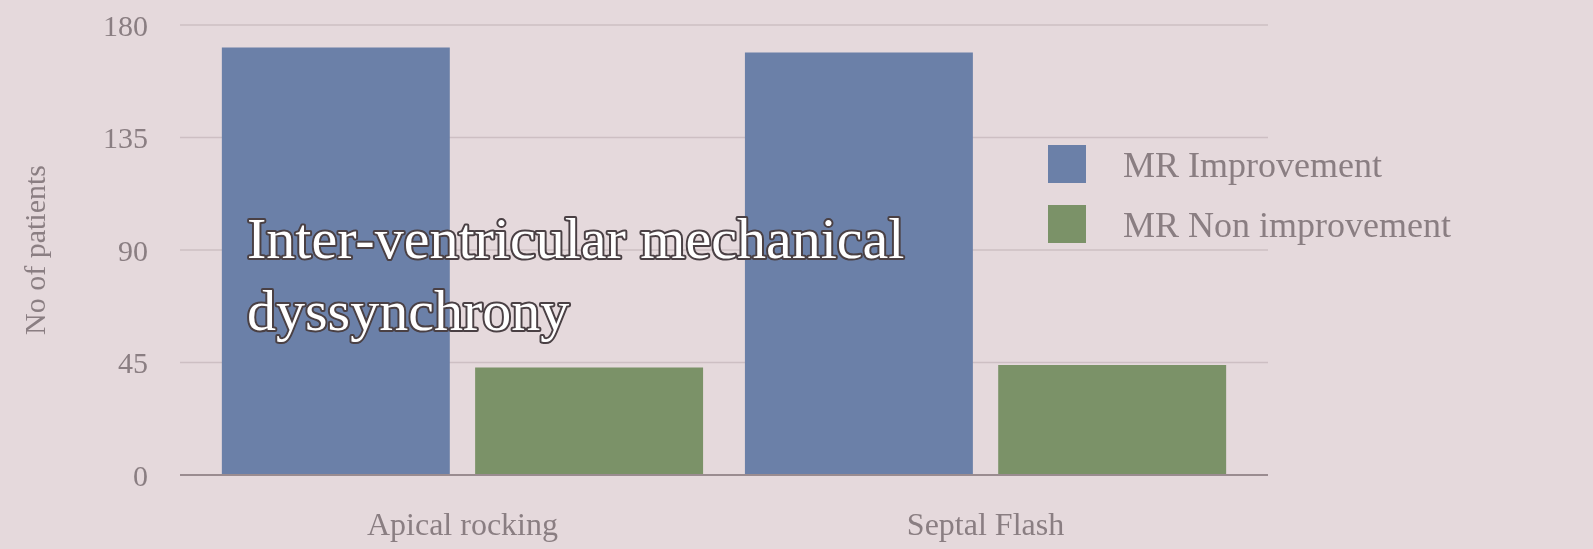  Describe the element at coordinates (1252, 164) in the screenshot. I see `legend-label: MR Improvement` at that location.